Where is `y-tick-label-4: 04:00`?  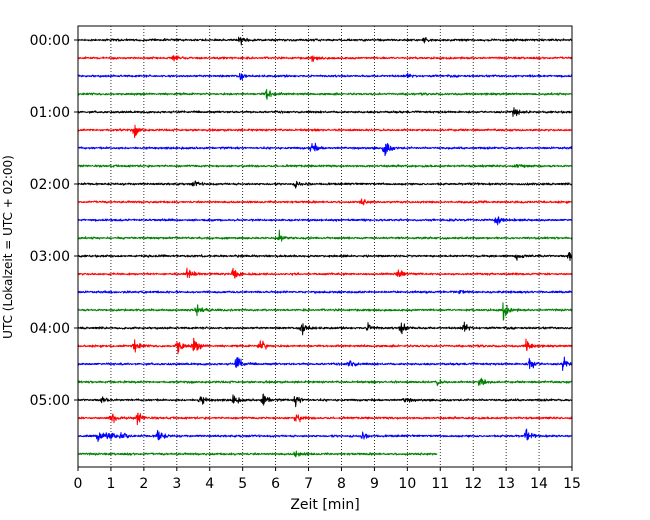
y-tick-label-4: 04:00 is located at coordinates (50, 329).